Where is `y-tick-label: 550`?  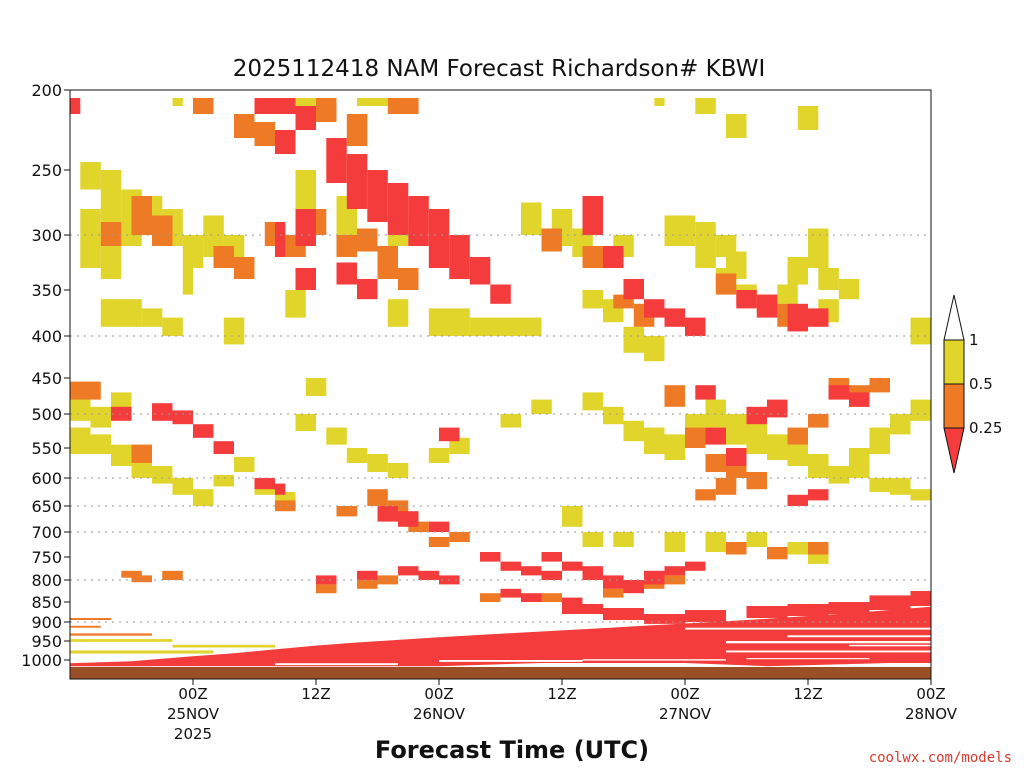
y-tick-label: 550 is located at coordinates (46, 448).